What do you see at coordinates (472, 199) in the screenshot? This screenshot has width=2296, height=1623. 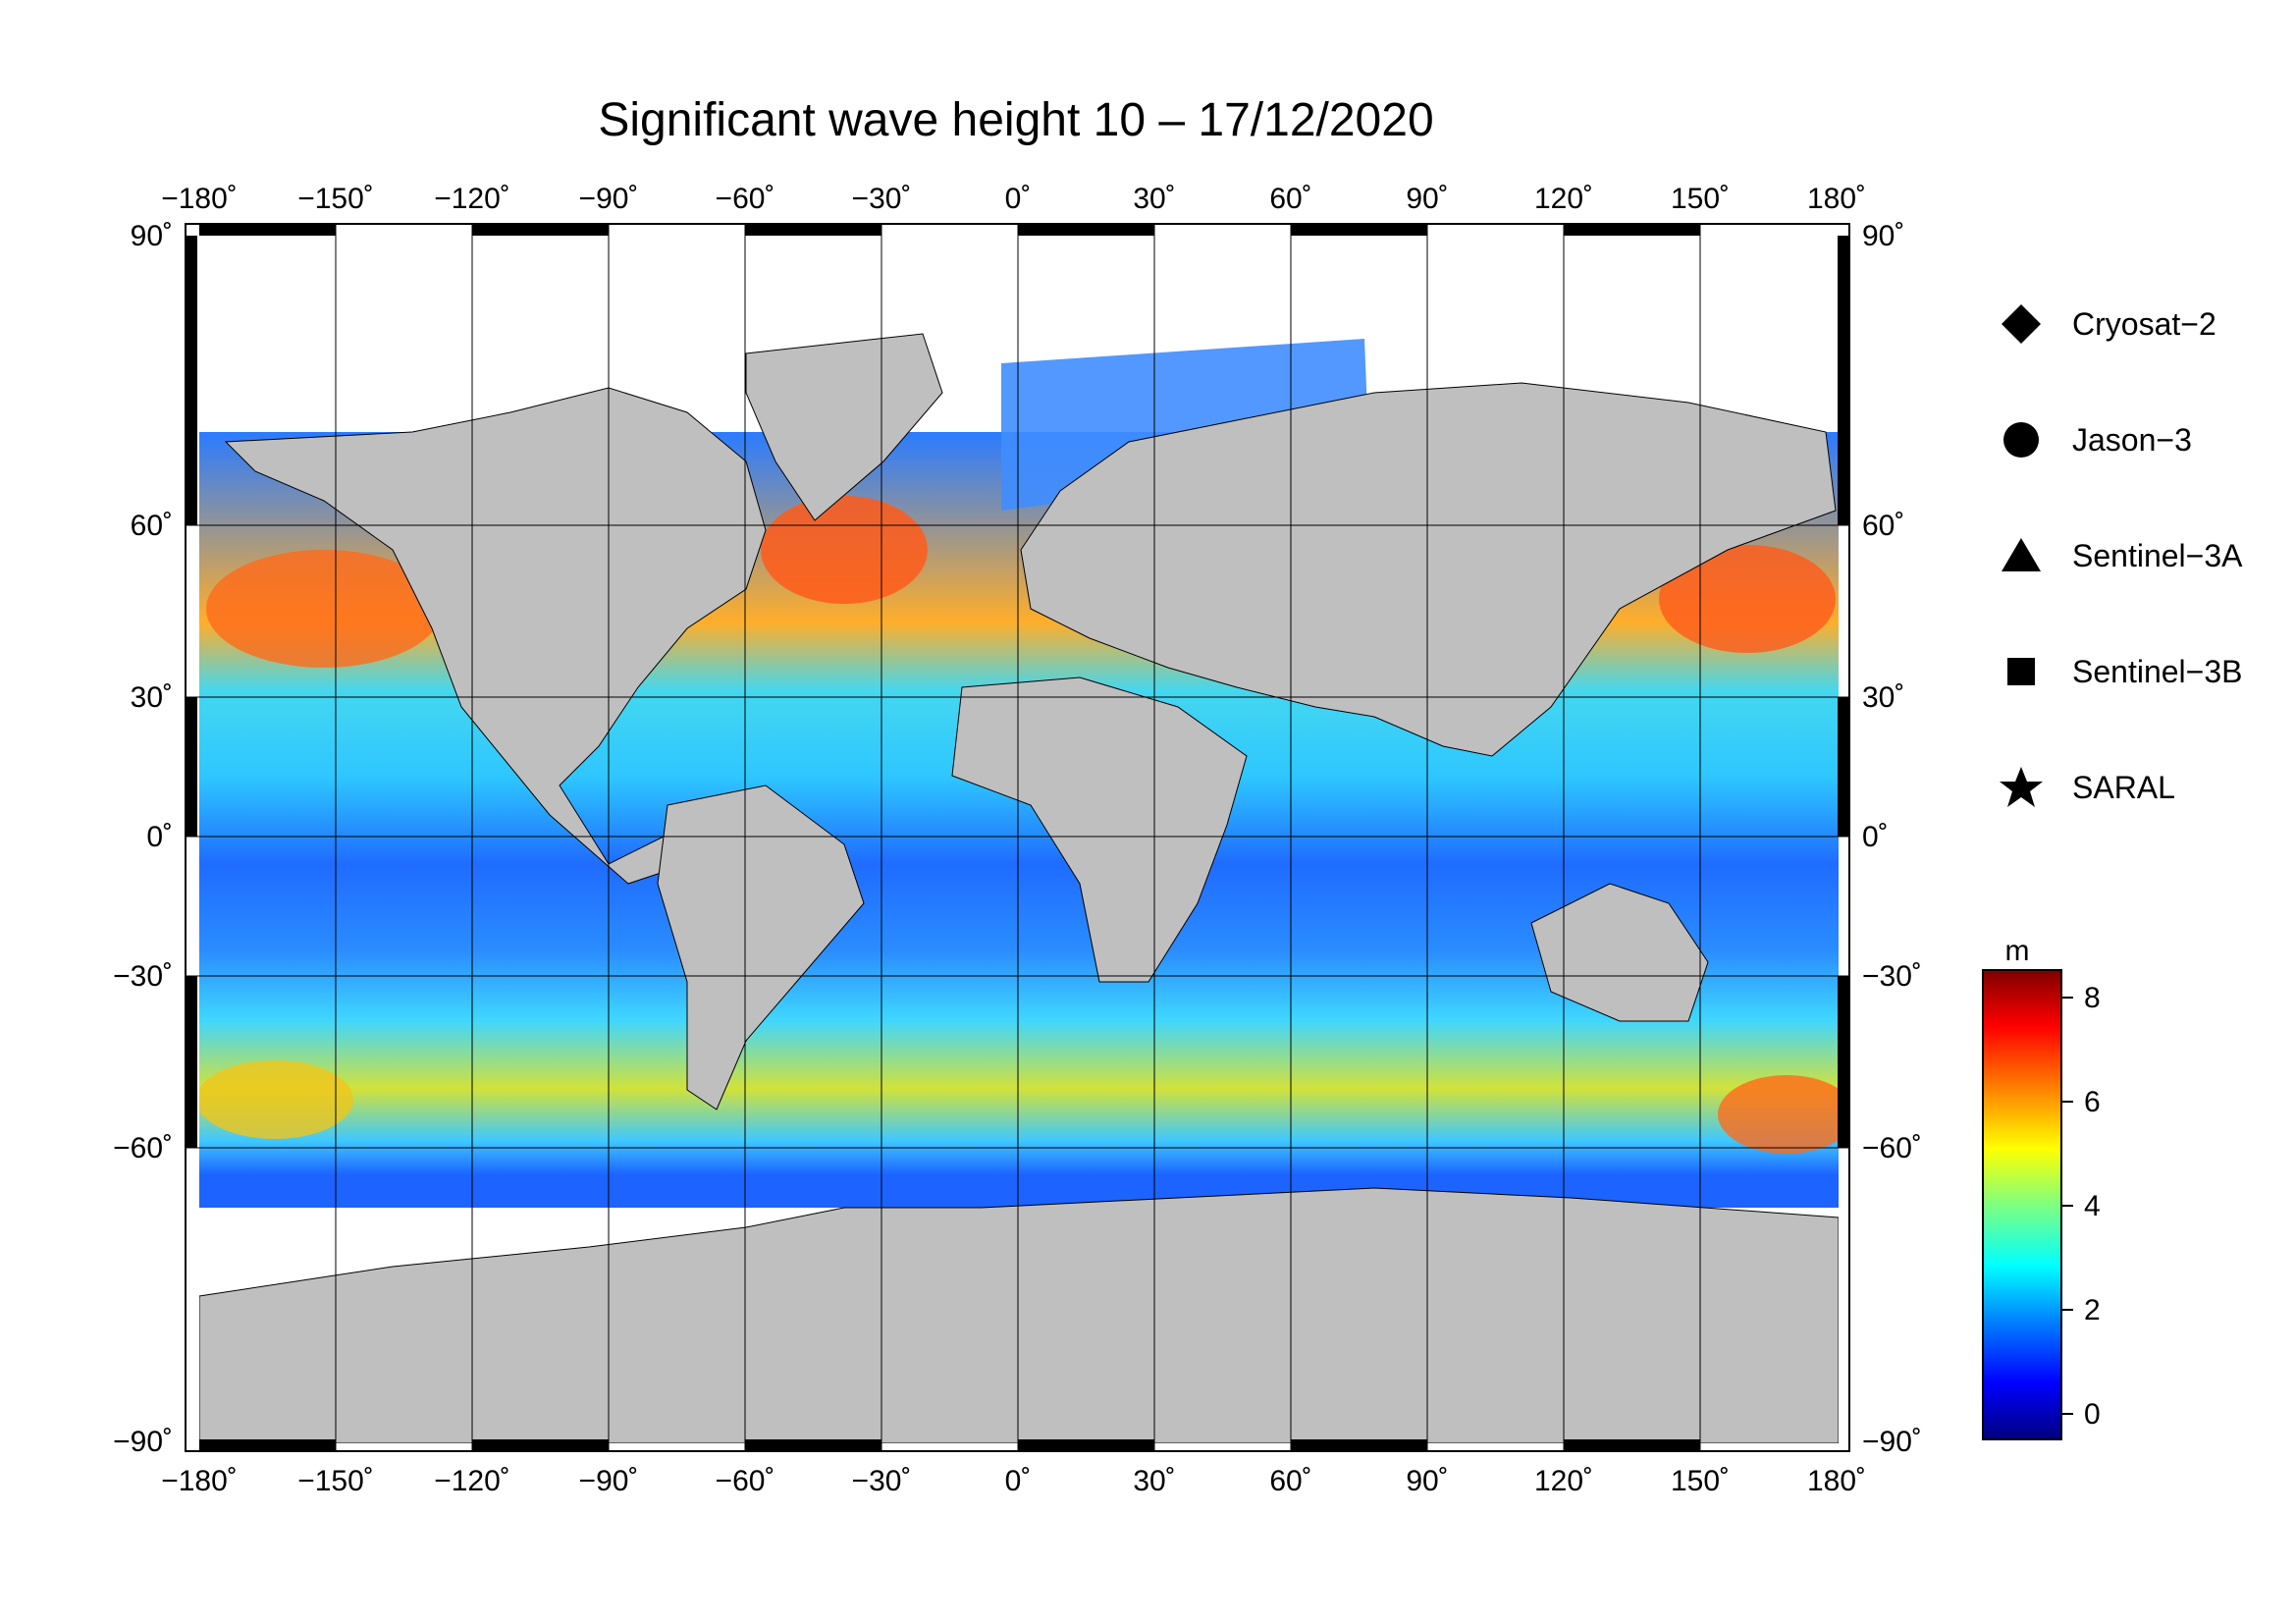 I see `lon-tick-top: −120˚` at bounding box center [472, 199].